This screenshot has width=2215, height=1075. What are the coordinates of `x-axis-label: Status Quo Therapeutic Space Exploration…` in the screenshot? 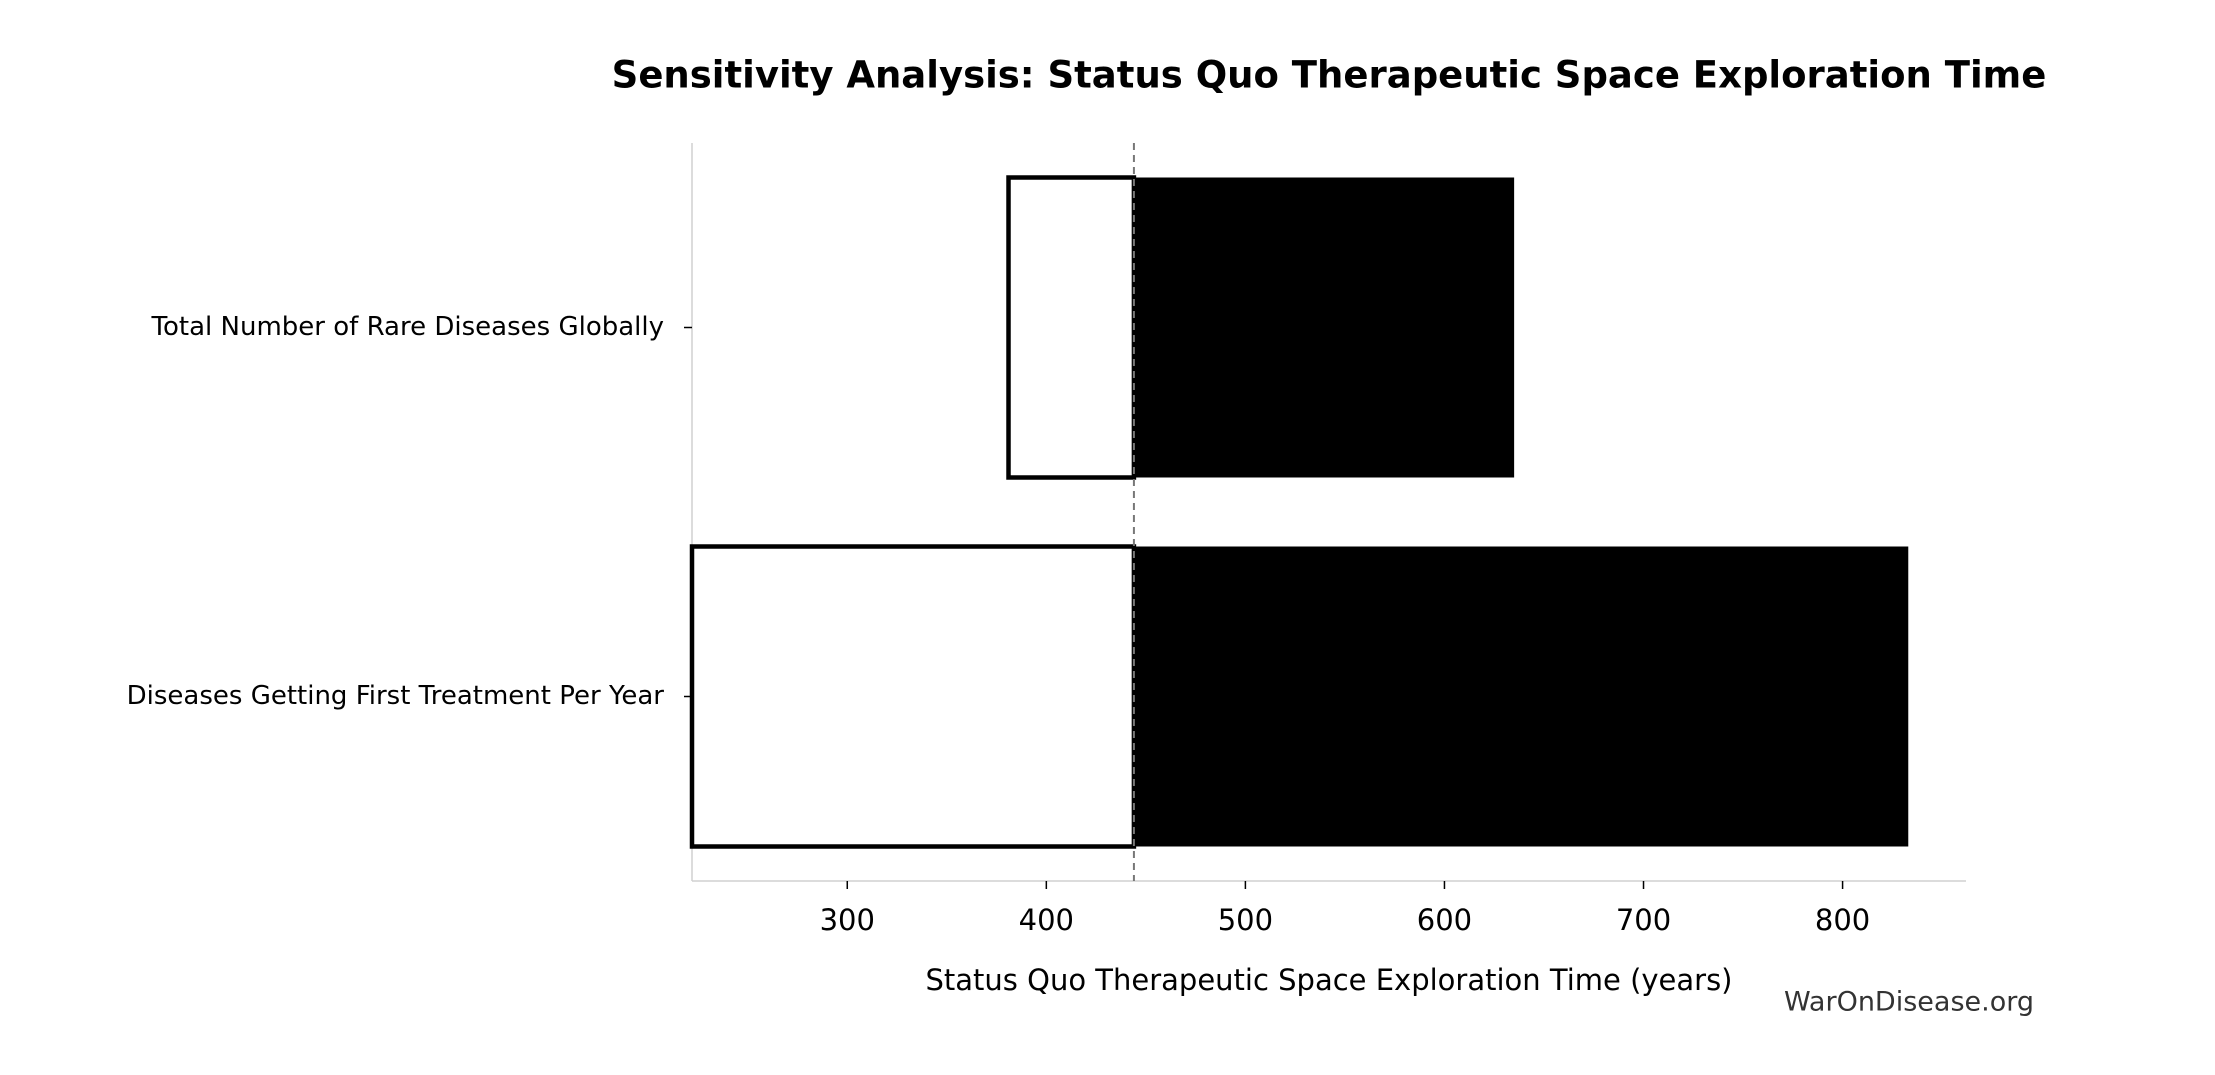 It's located at (1328, 980).